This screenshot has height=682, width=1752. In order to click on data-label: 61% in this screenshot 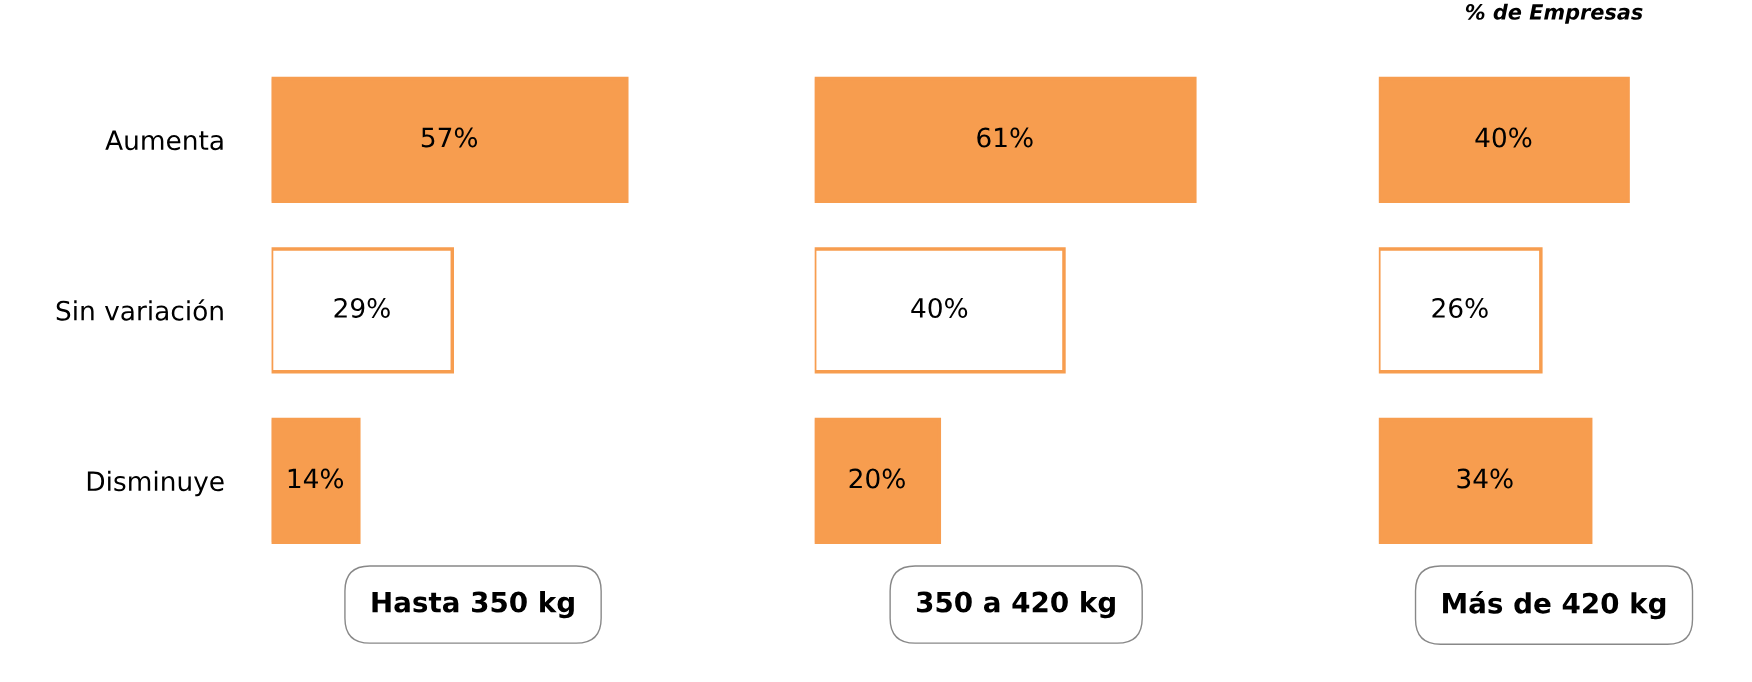, I will do `click(1005, 137)`.